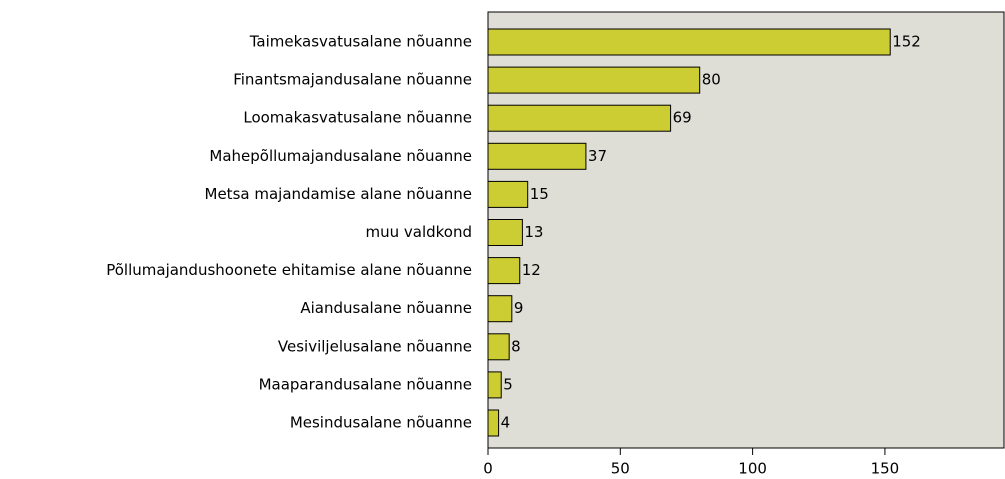  Describe the element at coordinates (519, 308) in the screenshot. I see `data-label: 9` at that location.